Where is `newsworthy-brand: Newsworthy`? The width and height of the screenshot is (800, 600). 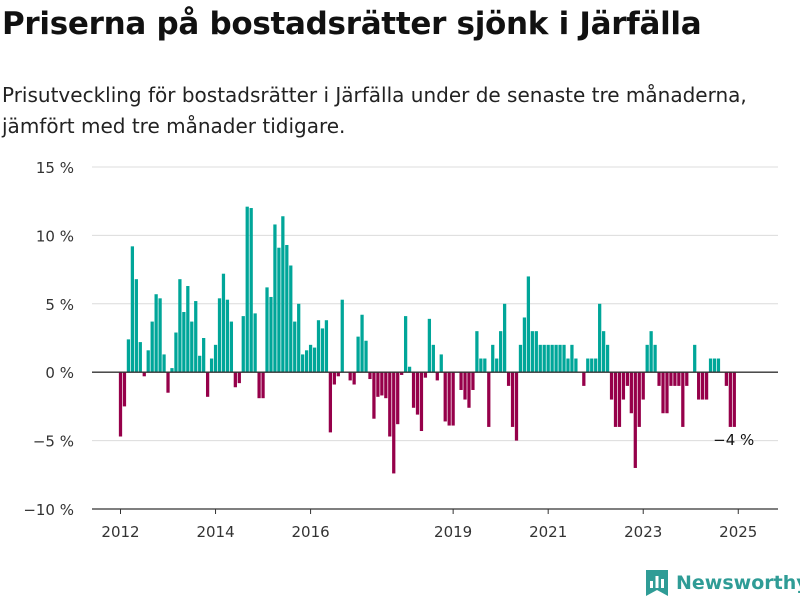
newsworthy-brand: Newsworthy is located at coordinates (723, 583).